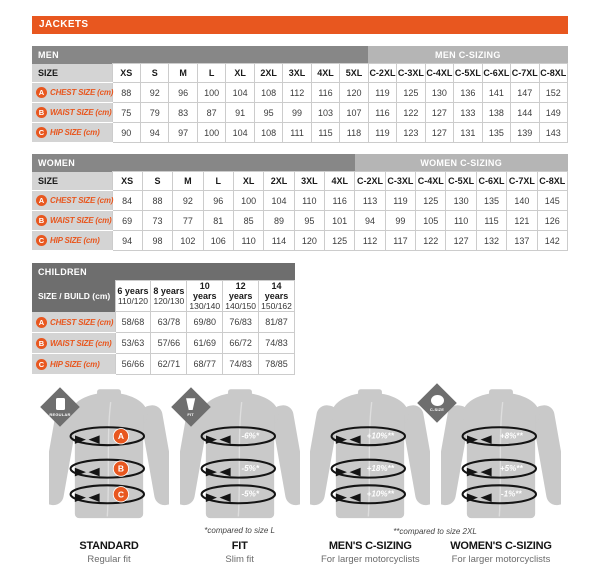  What do you see at coordinates (169, 343) in the screenshot?
I see `size-value-cell: 57/66` at bounding box center [169, 343].